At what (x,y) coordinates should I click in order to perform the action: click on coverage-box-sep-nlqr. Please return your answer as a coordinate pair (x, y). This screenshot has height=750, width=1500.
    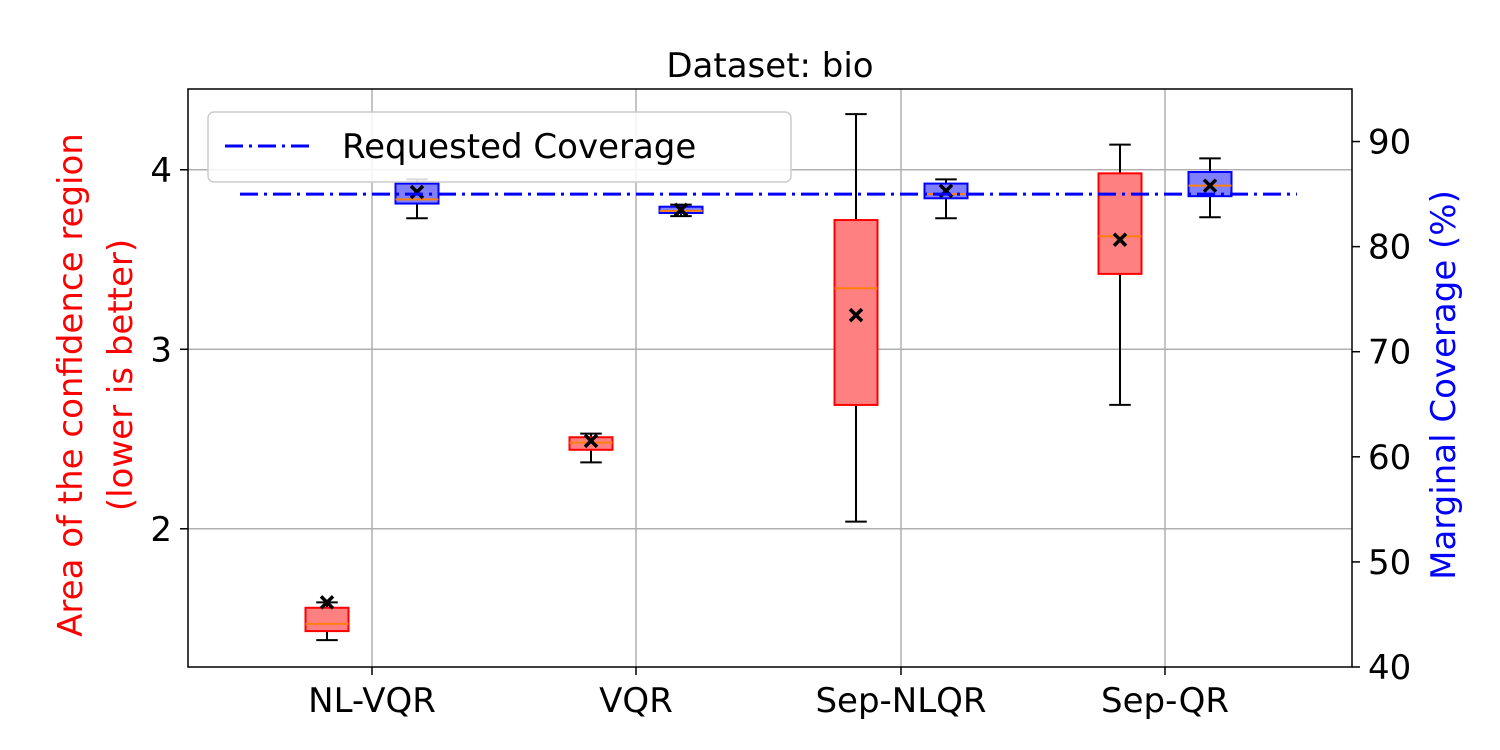
    Looking at the image, I should click on (946, 199).